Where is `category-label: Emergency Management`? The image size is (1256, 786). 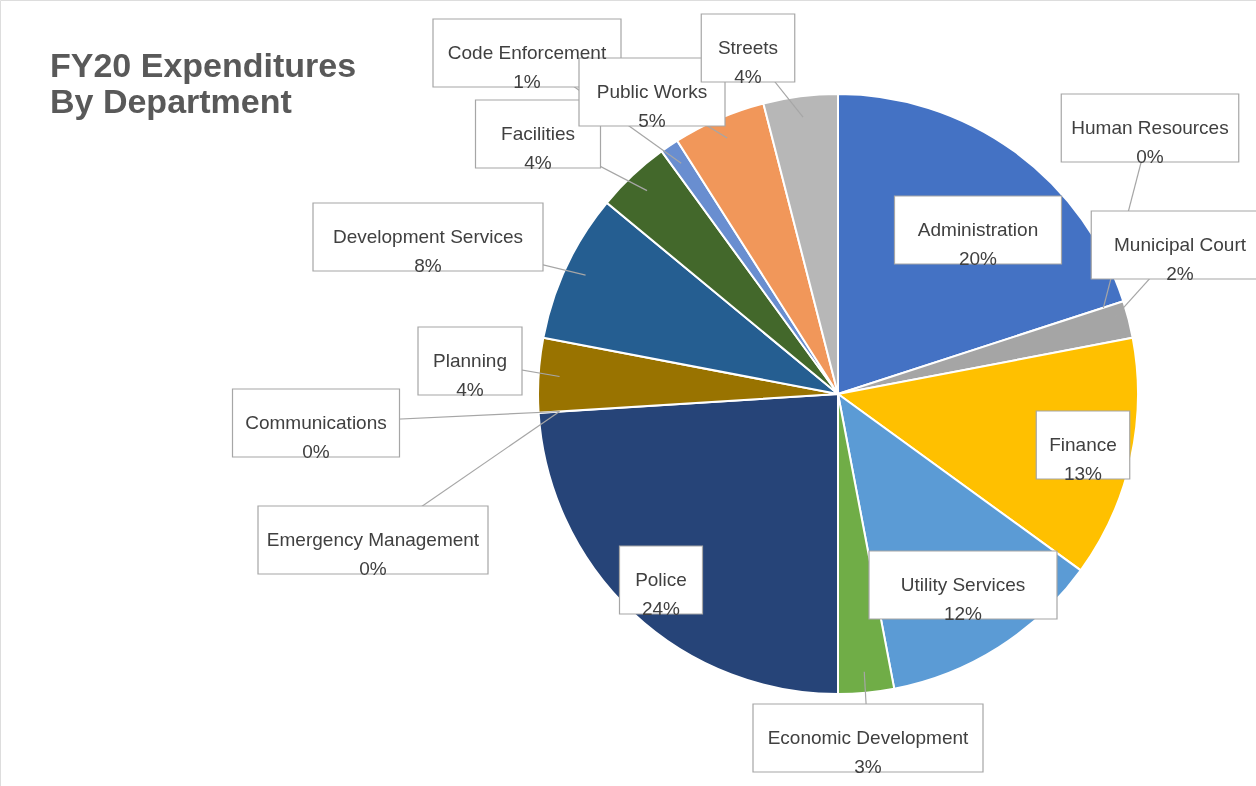
category-label: Emergency Management is located at coordinates (373, 539).